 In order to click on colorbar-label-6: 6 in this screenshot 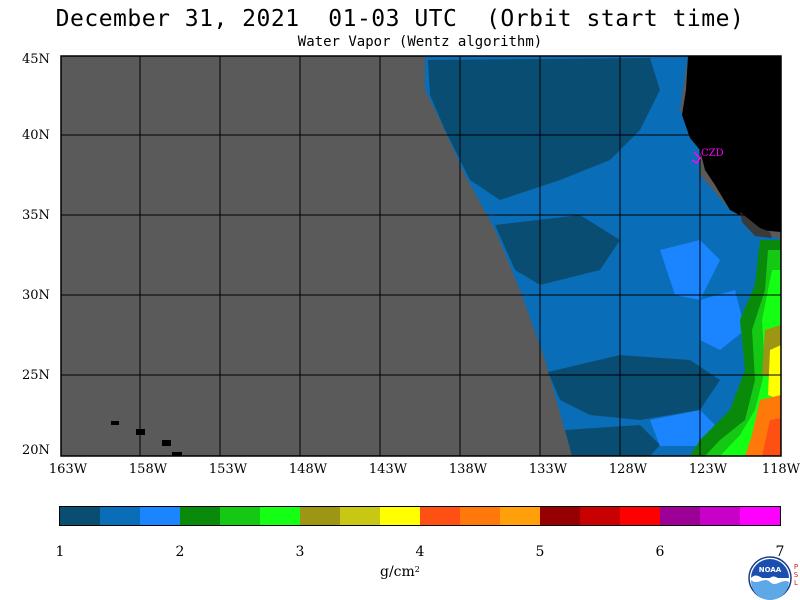, I will do `click(660, 552)`.